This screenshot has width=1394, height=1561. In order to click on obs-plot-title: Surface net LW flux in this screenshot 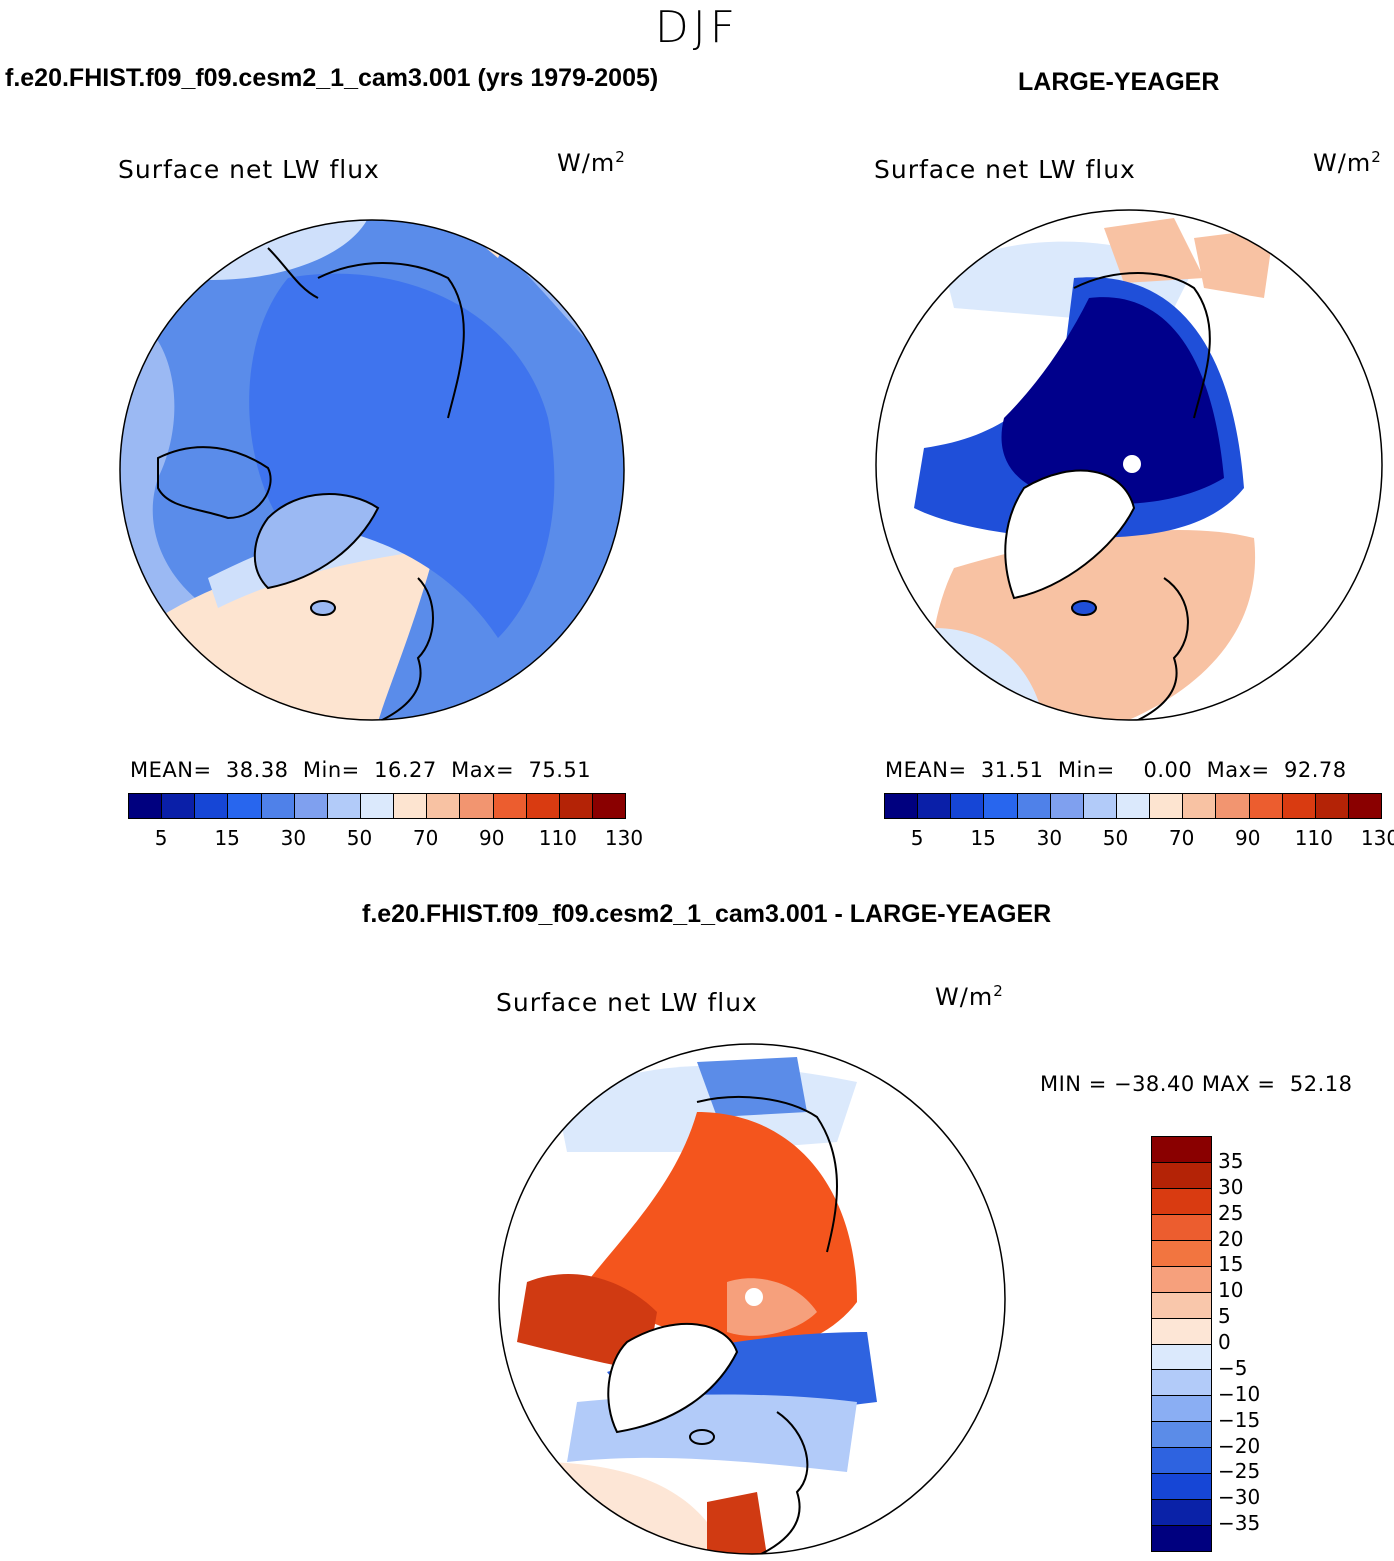, I will do `click(1005, 169)`.